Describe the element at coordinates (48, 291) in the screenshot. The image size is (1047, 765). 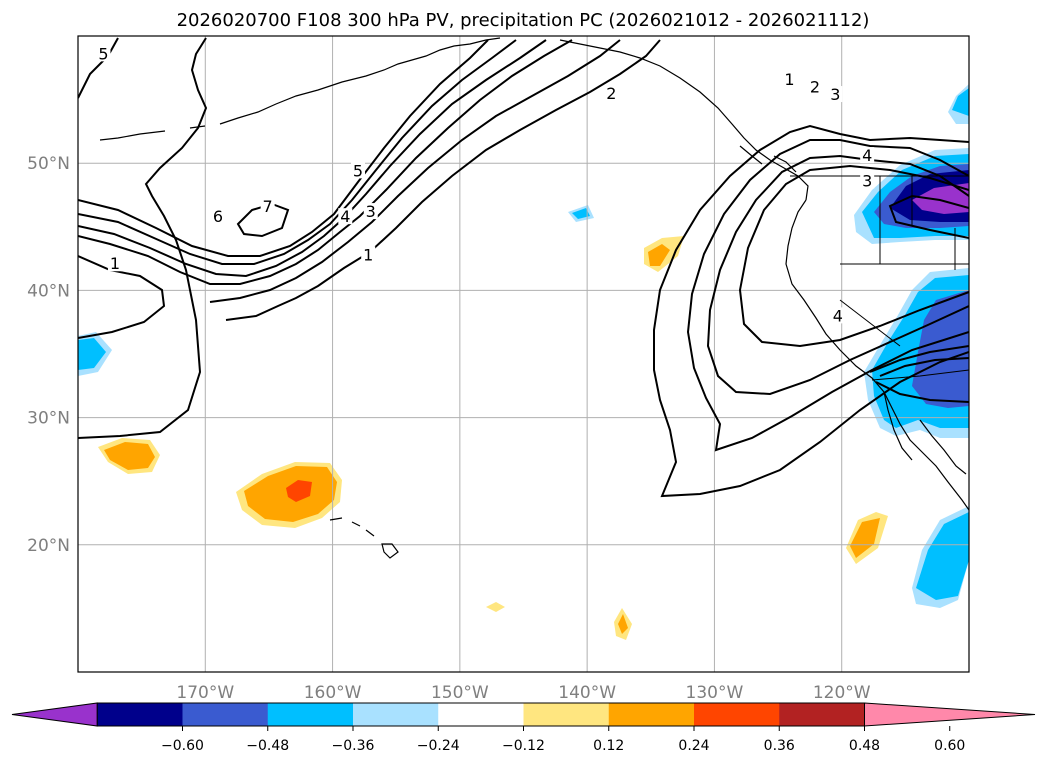
I see `lat-tick-label: 40°N` at that location.